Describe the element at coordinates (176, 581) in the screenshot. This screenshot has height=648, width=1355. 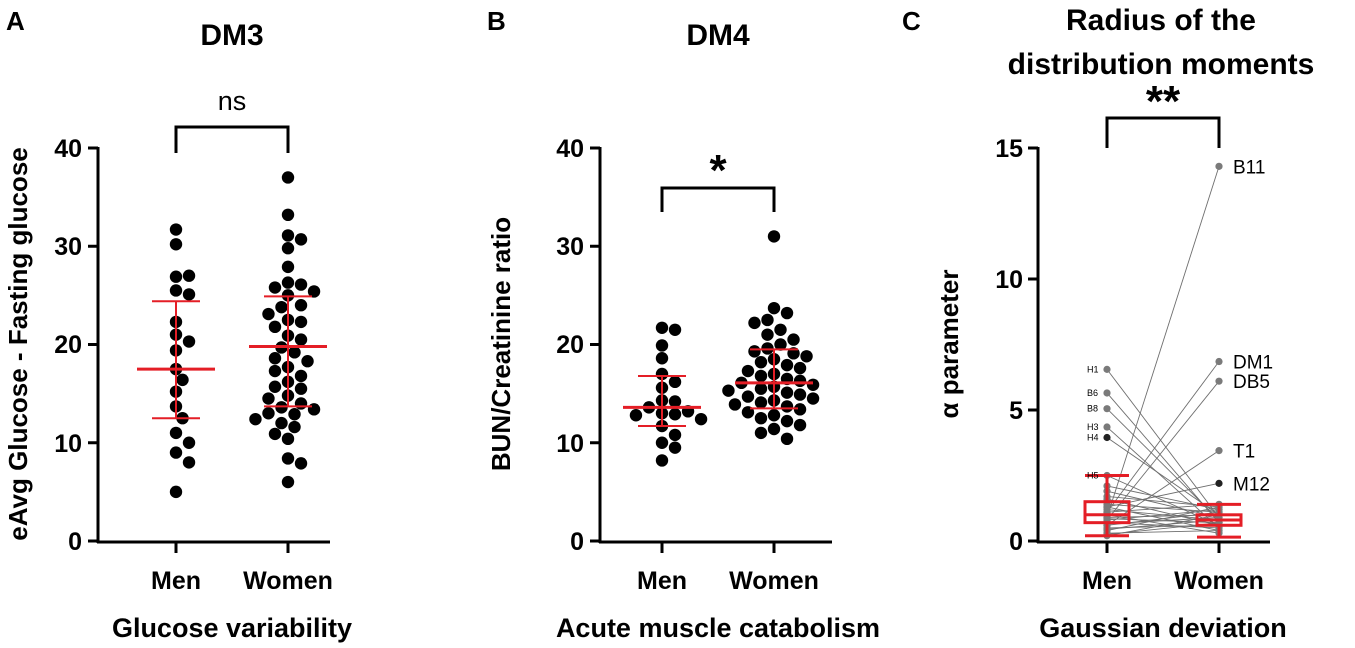
I see `panel-a-x-tick-men: Men` at that location.